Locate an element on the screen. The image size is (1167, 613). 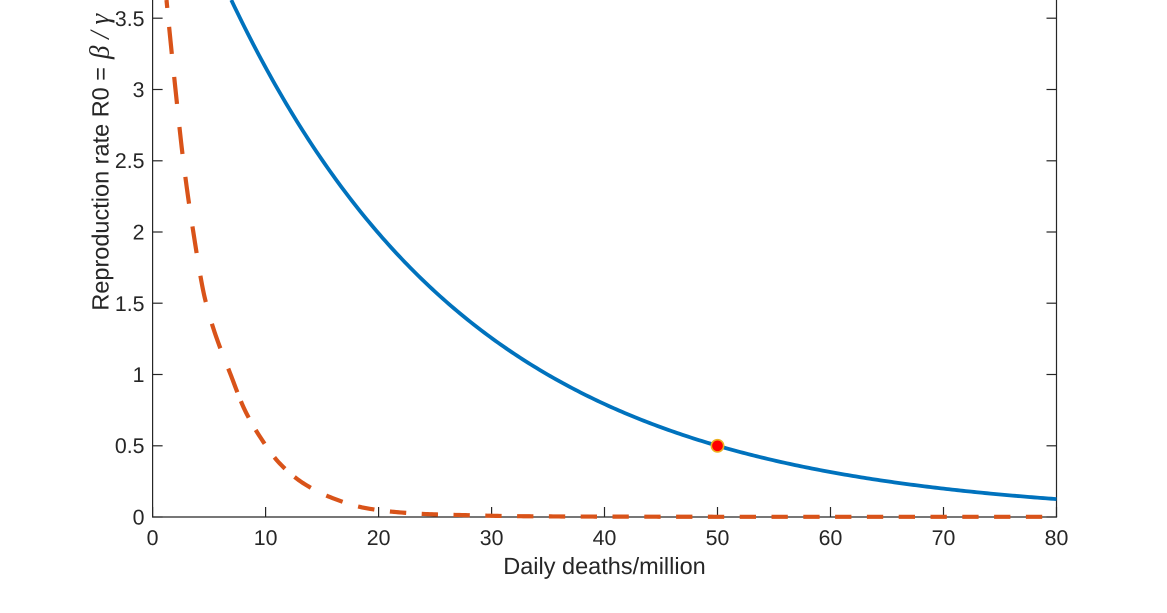
svg-text: 1.5 is located at coordinates (130, 304).